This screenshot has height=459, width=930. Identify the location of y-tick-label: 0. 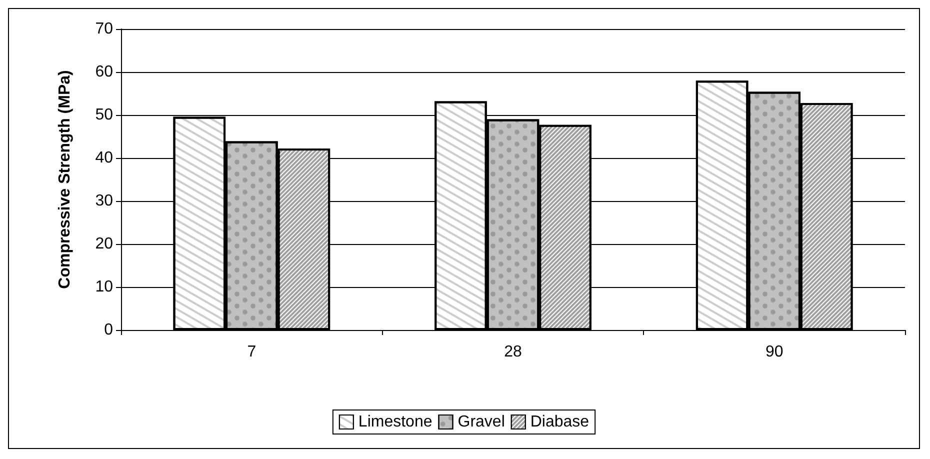
(109, 330).